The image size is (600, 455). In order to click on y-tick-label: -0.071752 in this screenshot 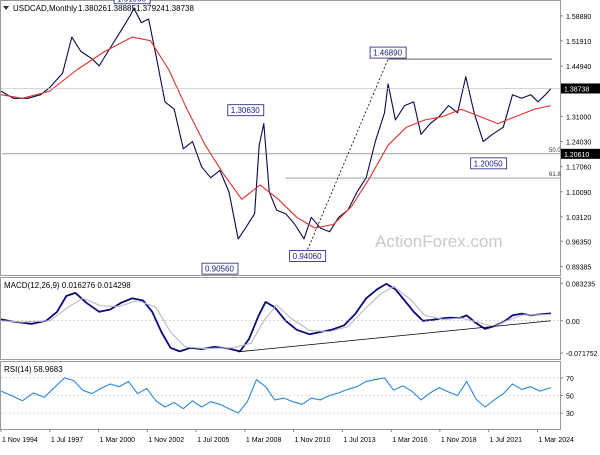, I will do `click(582, 354)`.